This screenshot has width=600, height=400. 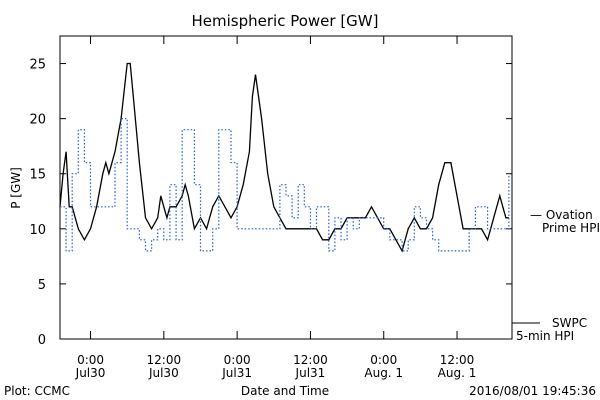 What do you see at coordinates (285, 391) in the screenshot?
I see `x-axis-label: Date and Time` at bounding box center [285, 391].